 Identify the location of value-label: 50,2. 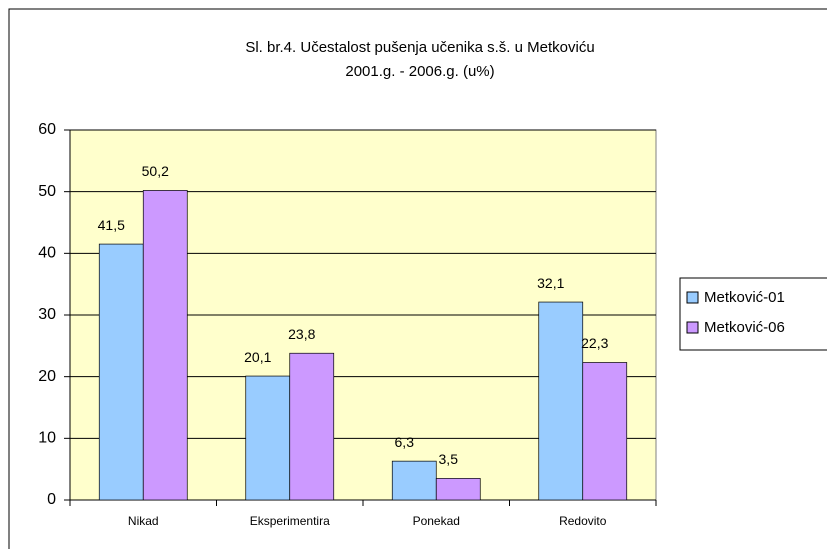
(155, 171).